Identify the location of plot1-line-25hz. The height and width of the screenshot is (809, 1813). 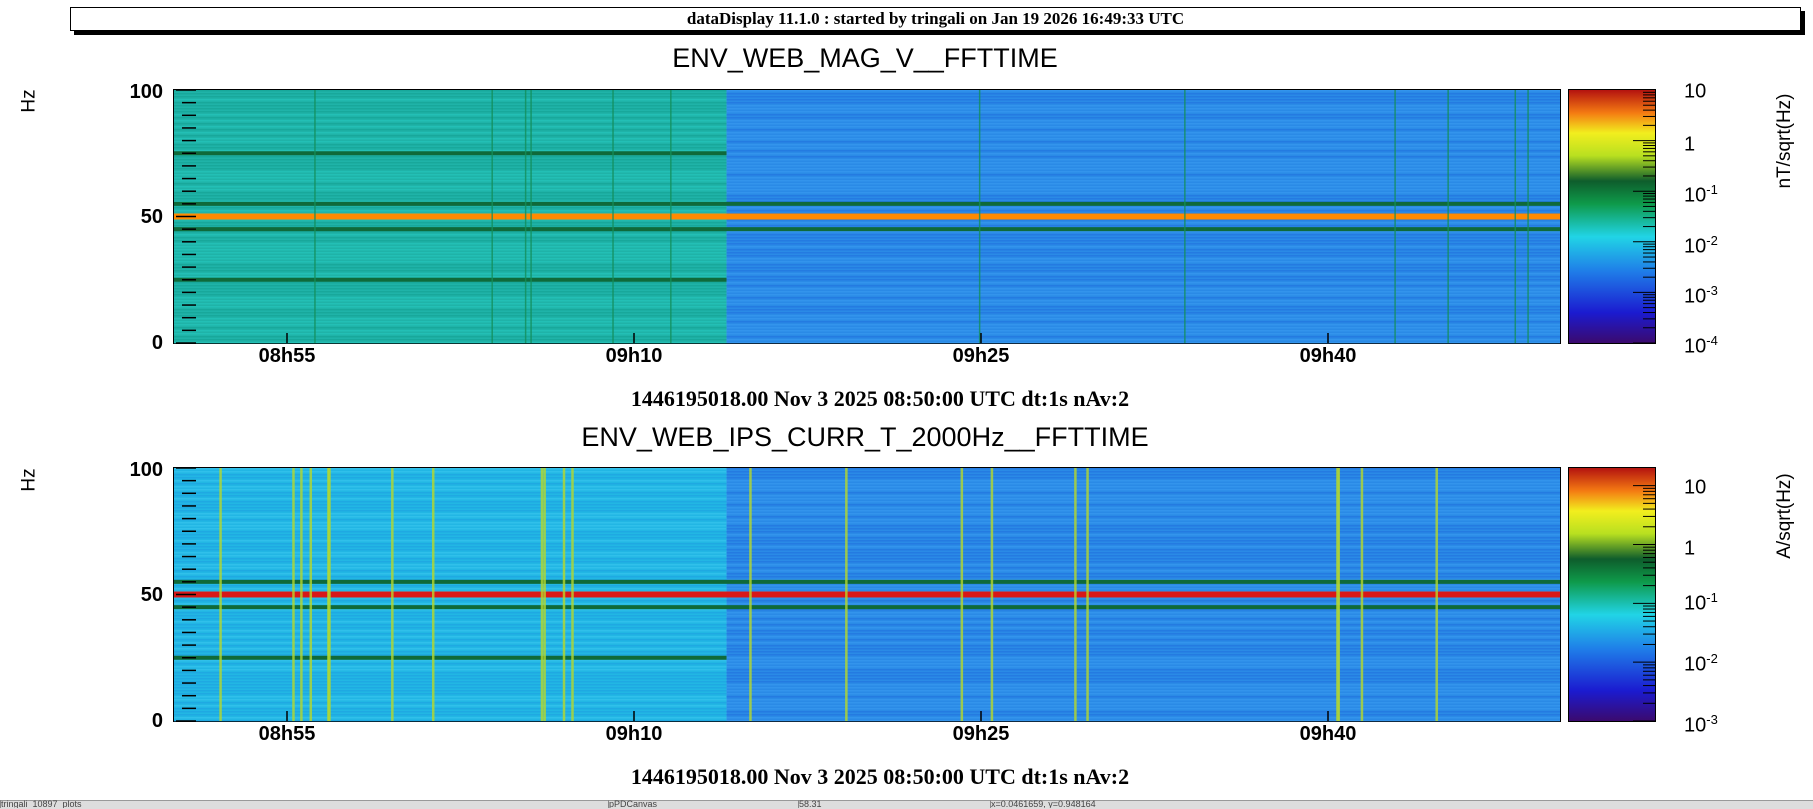
(450, 279).